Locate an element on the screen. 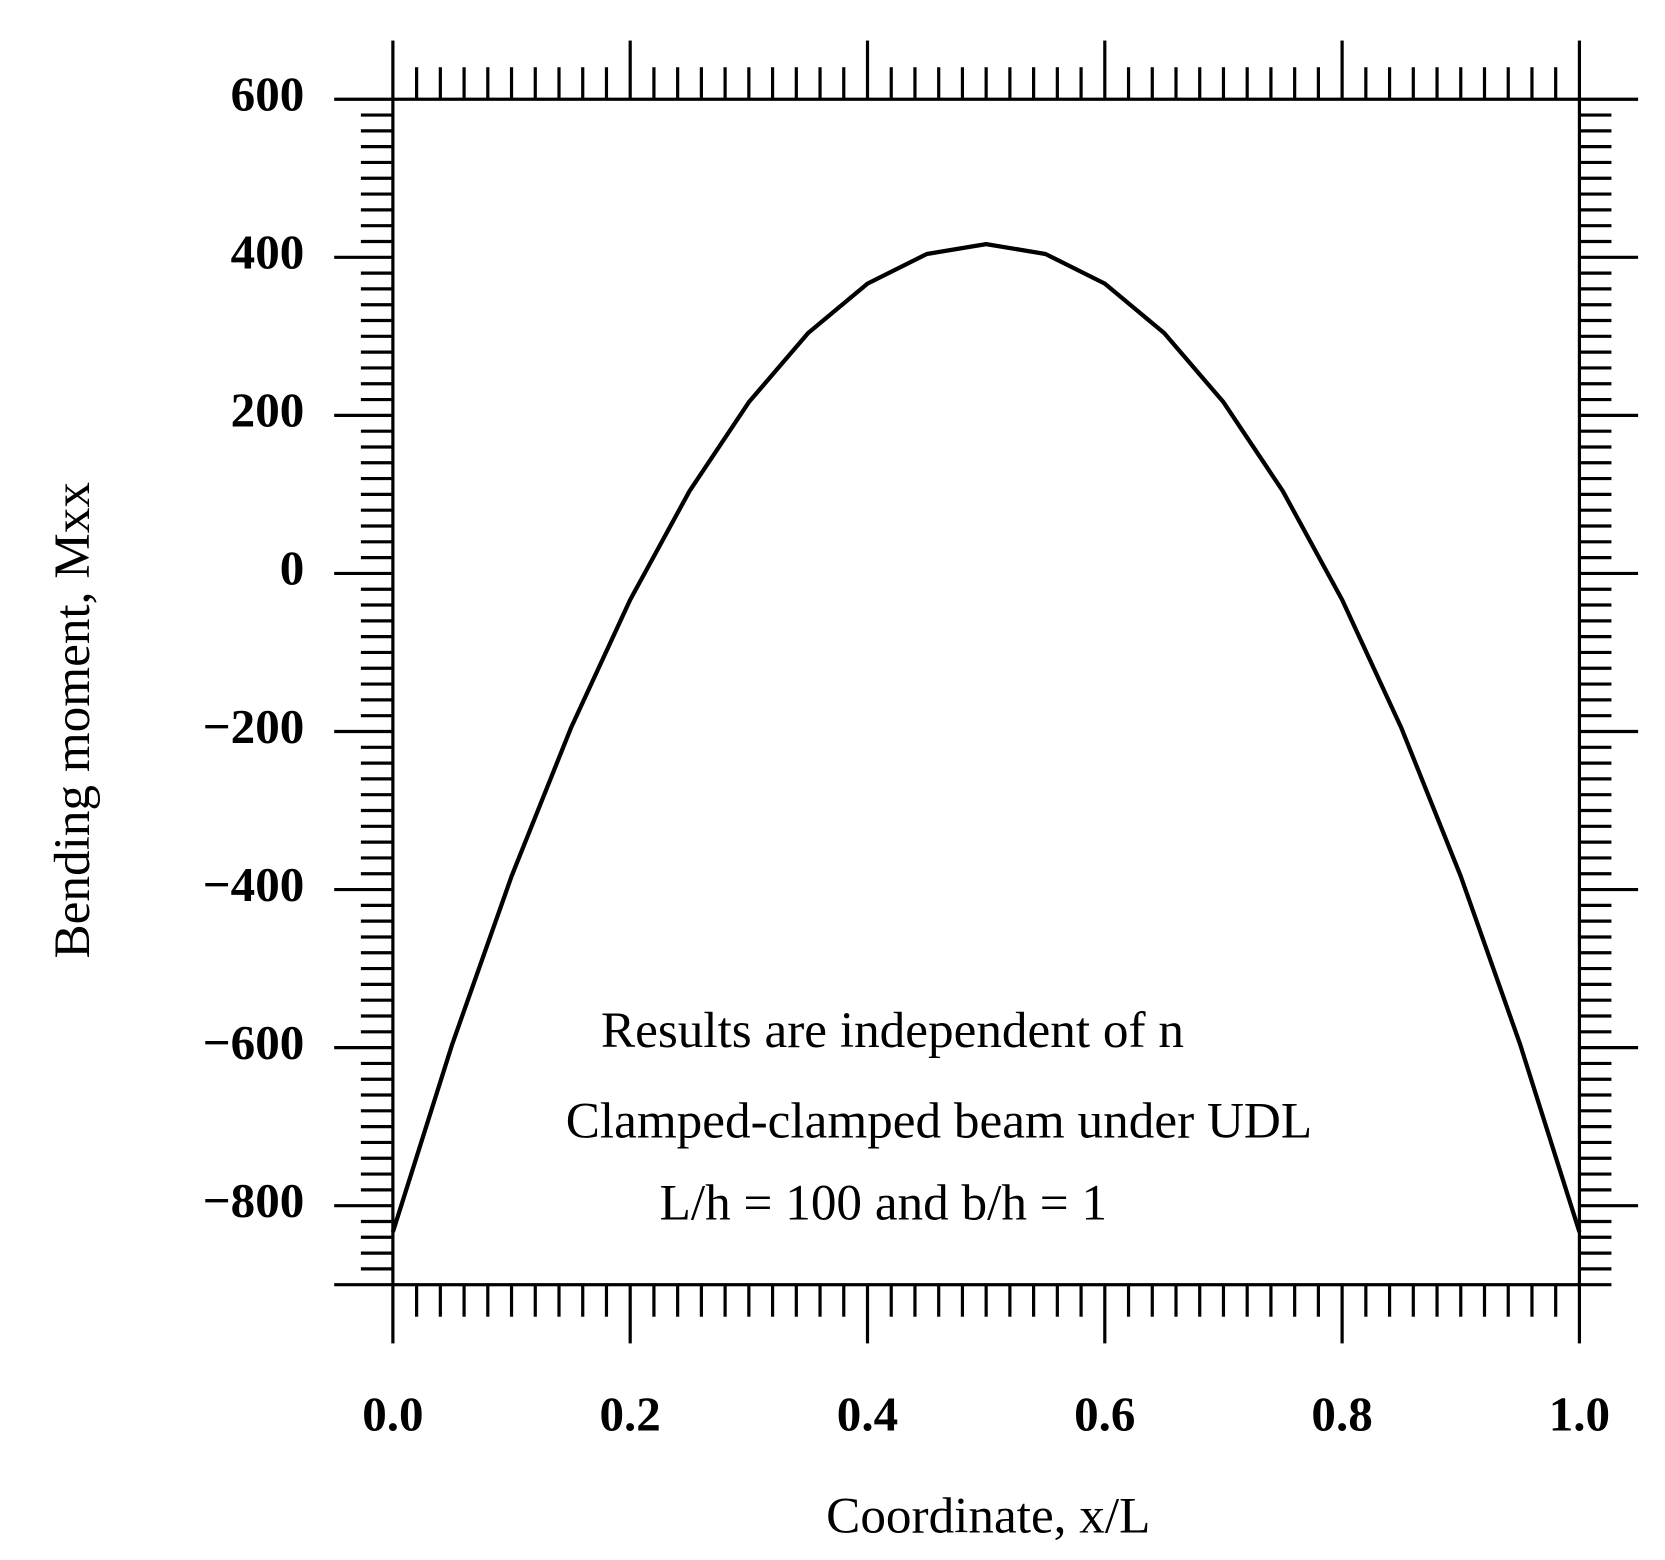  annotation: Clamped-clamped beam under UDL is located at coordinates (939, 1120).